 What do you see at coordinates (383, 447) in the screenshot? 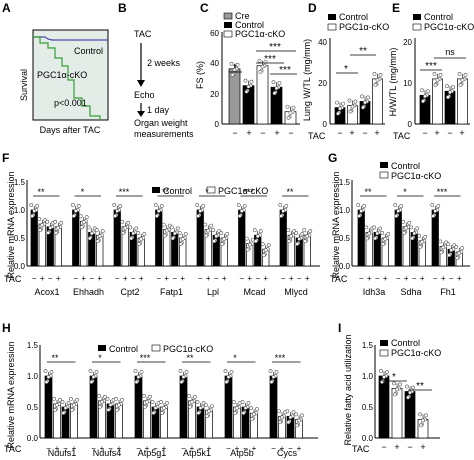
I see `panel-i-tac-1: −` at bounding box center [383, 447].